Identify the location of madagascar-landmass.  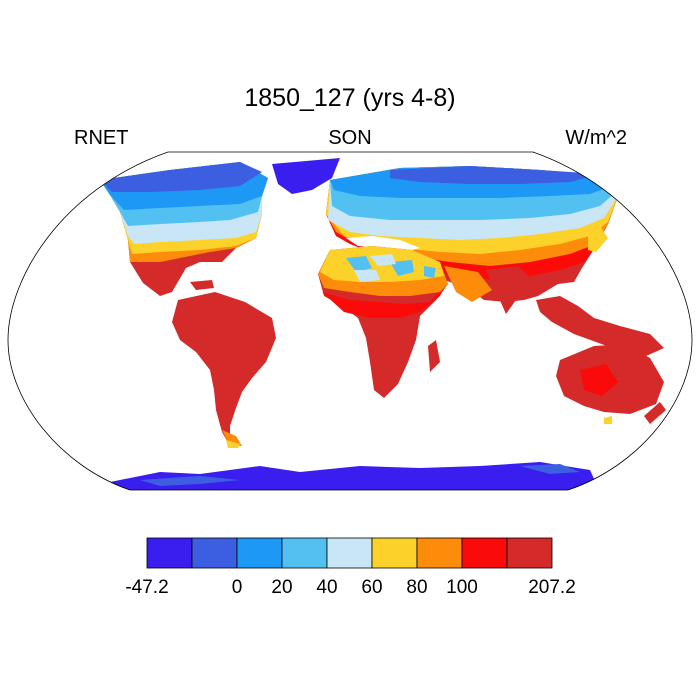
(434, 356).